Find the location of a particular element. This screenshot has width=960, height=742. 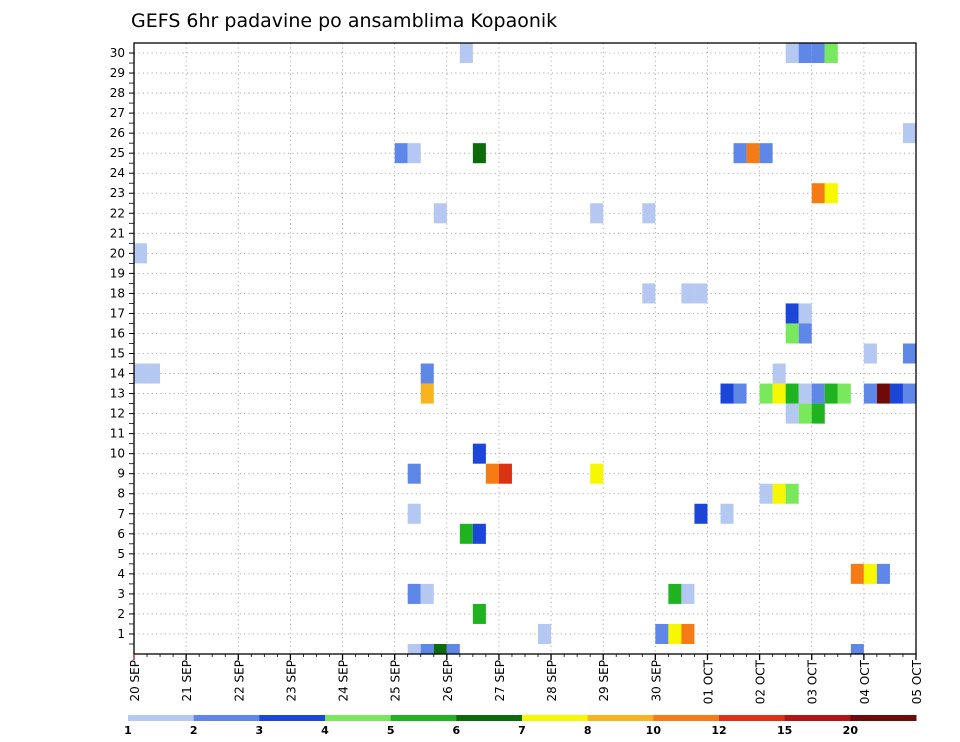

y-tick-label: 9 is located at coordinates (121, 474).